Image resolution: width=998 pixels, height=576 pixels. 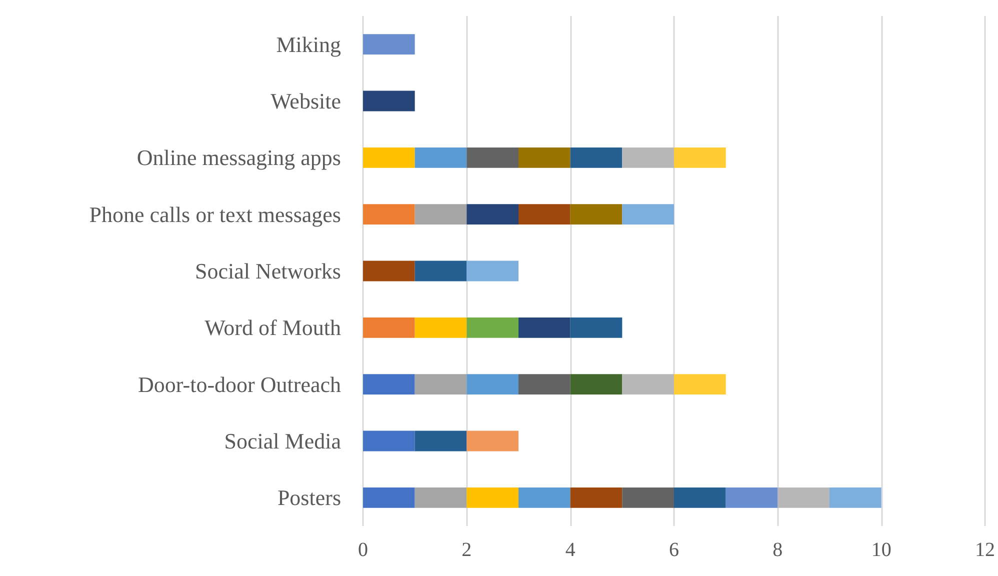 I want to click on x-tick-label: 2, so click(x=467, y=550).